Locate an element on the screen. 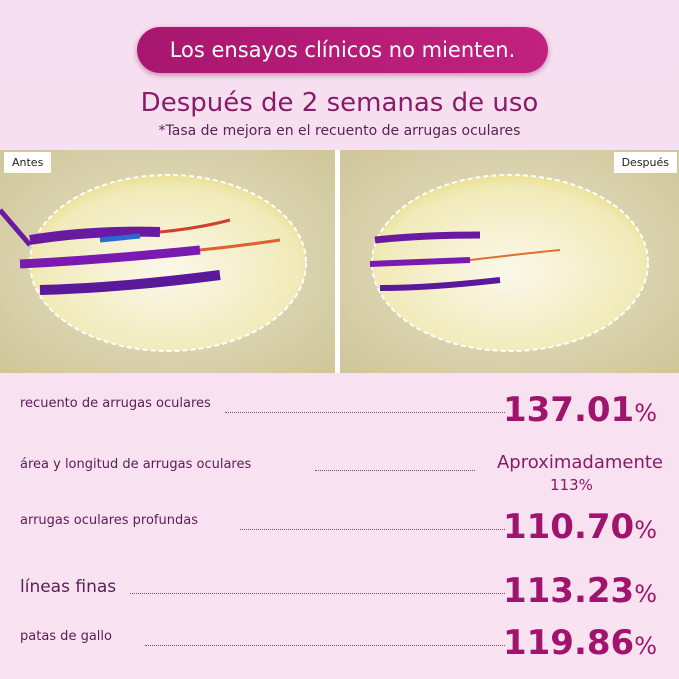  row-label: área y longitud de arrugas oculares is located at coordinates (136, 464).